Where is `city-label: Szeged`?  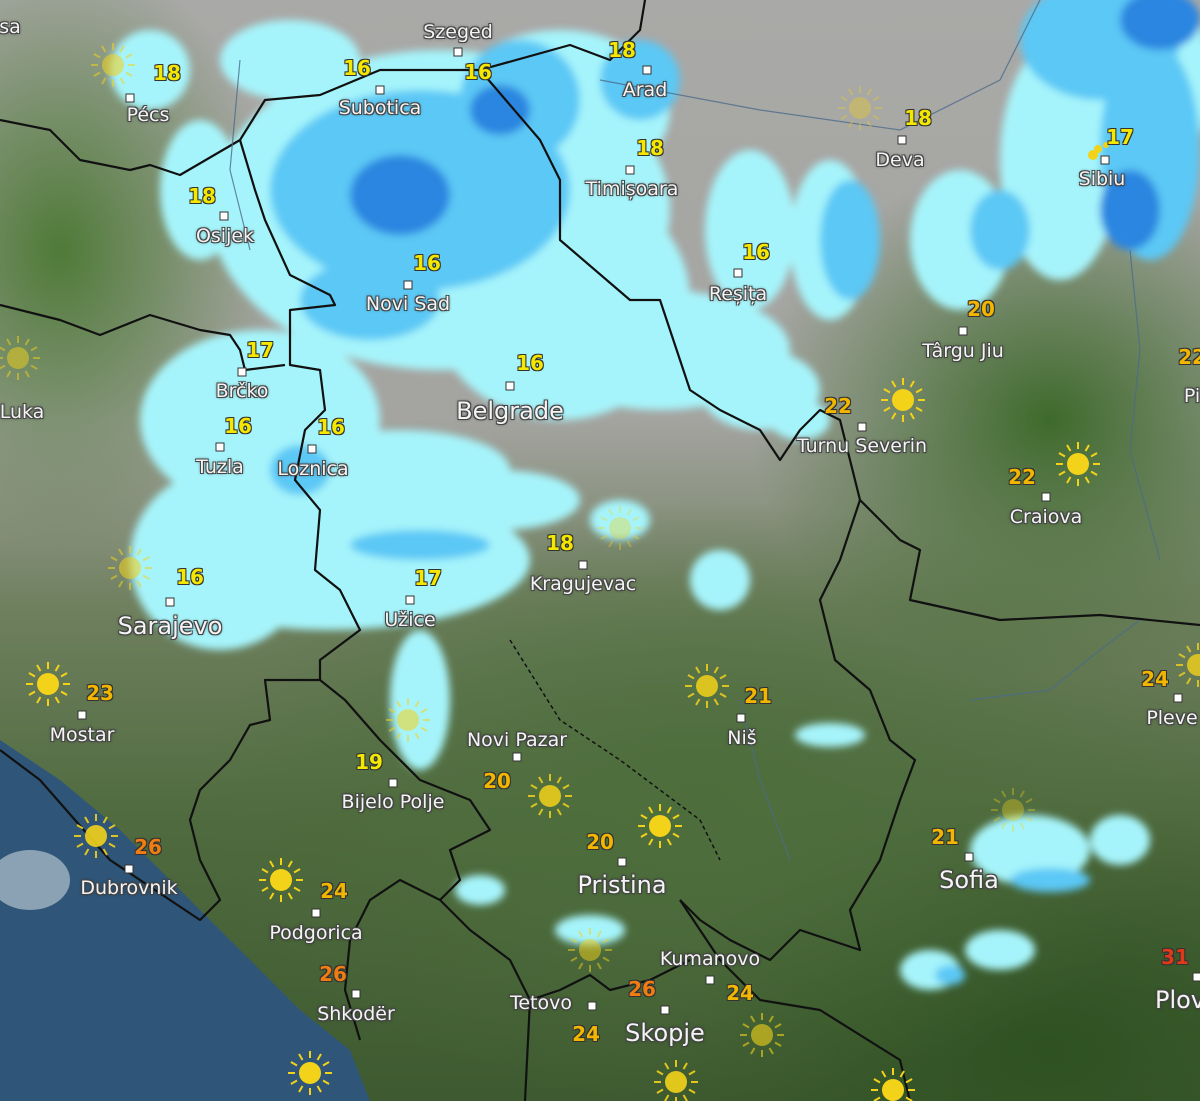
city-label: Szeged is located at coordinates (458, 32).